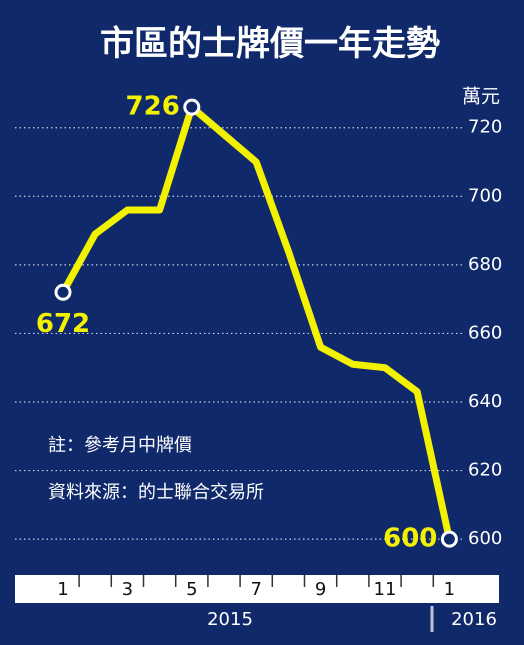  Describe the element at coordinates (120, 445) in the screenshot. I see `note: 註：參考月中牌價` at that location.